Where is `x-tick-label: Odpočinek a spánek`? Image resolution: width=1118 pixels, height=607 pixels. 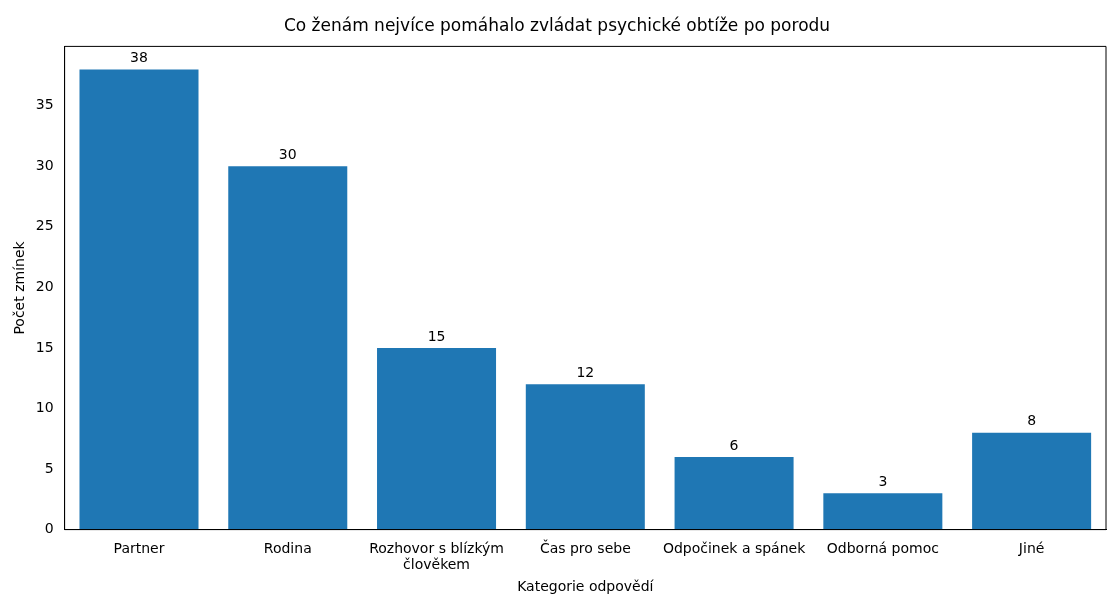 x-tick-label: Odpočinek a spánek is located at coordinates (734, 547).